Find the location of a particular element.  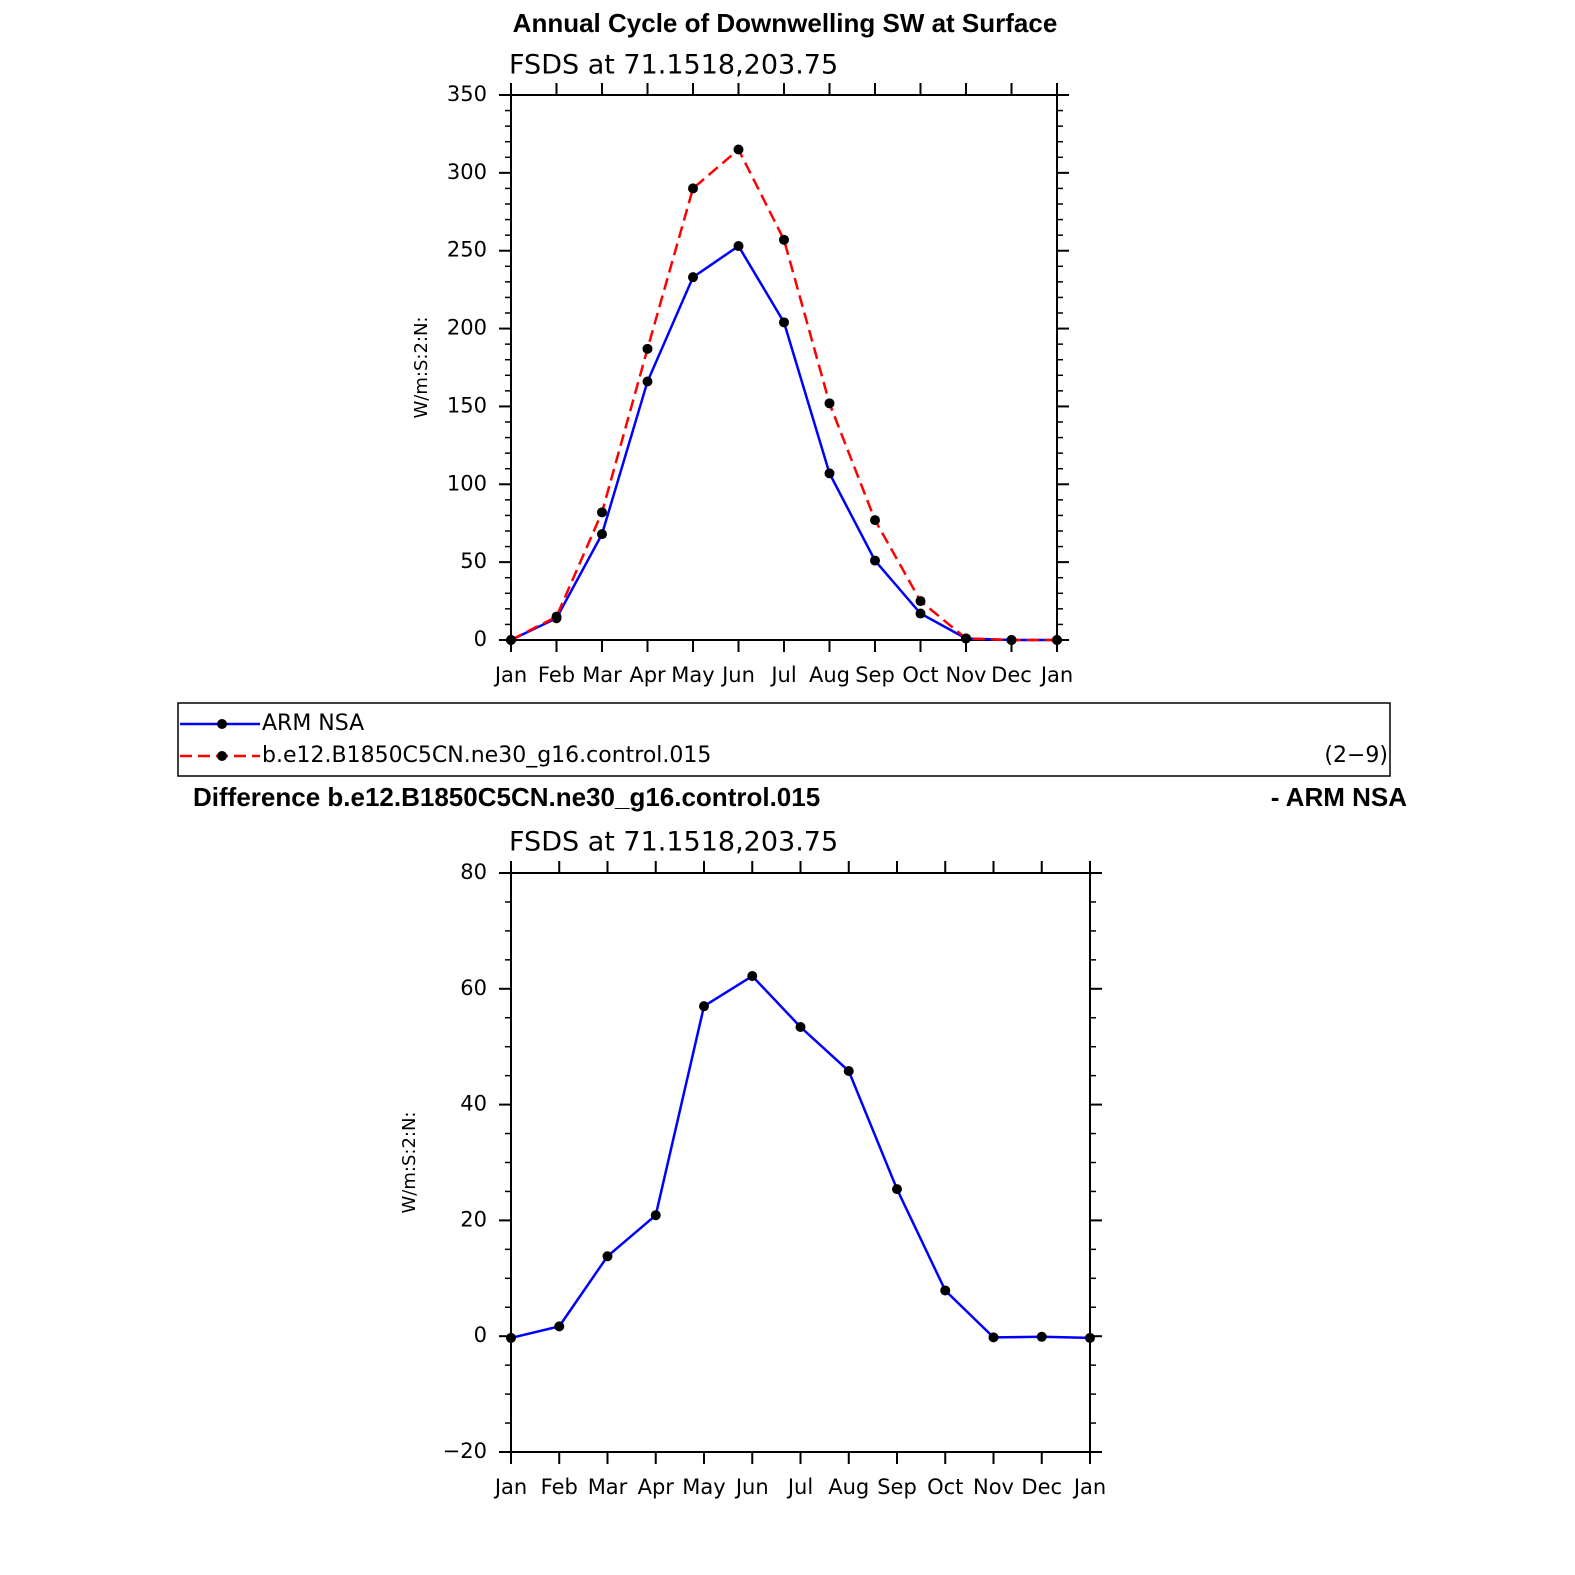

legend-box is located at coordinates (784, 739).